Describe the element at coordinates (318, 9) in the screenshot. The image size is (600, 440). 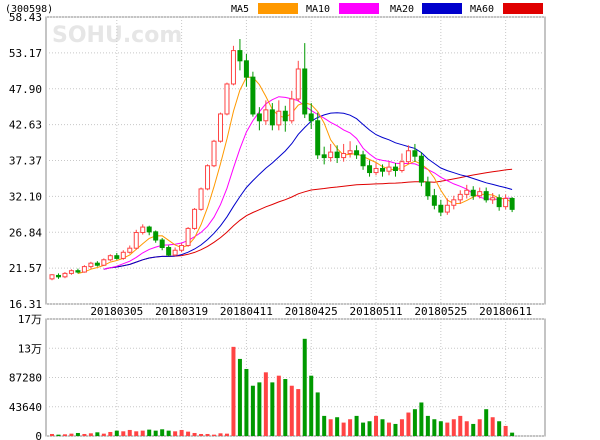
I see `legend-ma10-label: MA10` at that location.